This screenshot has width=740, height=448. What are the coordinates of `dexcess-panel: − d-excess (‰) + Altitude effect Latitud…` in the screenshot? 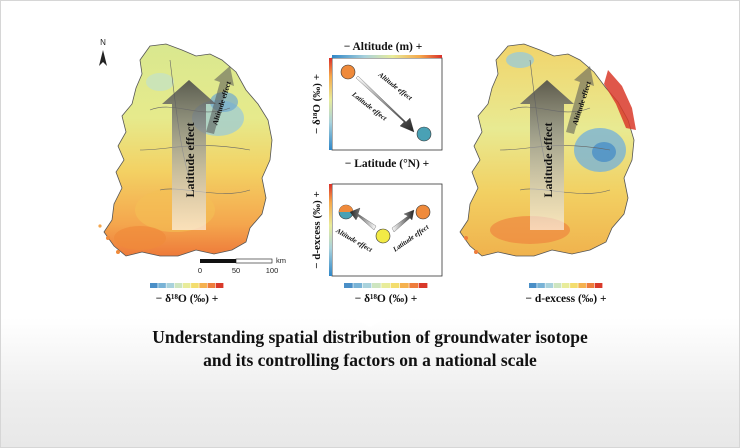 It's located at (377, 244).